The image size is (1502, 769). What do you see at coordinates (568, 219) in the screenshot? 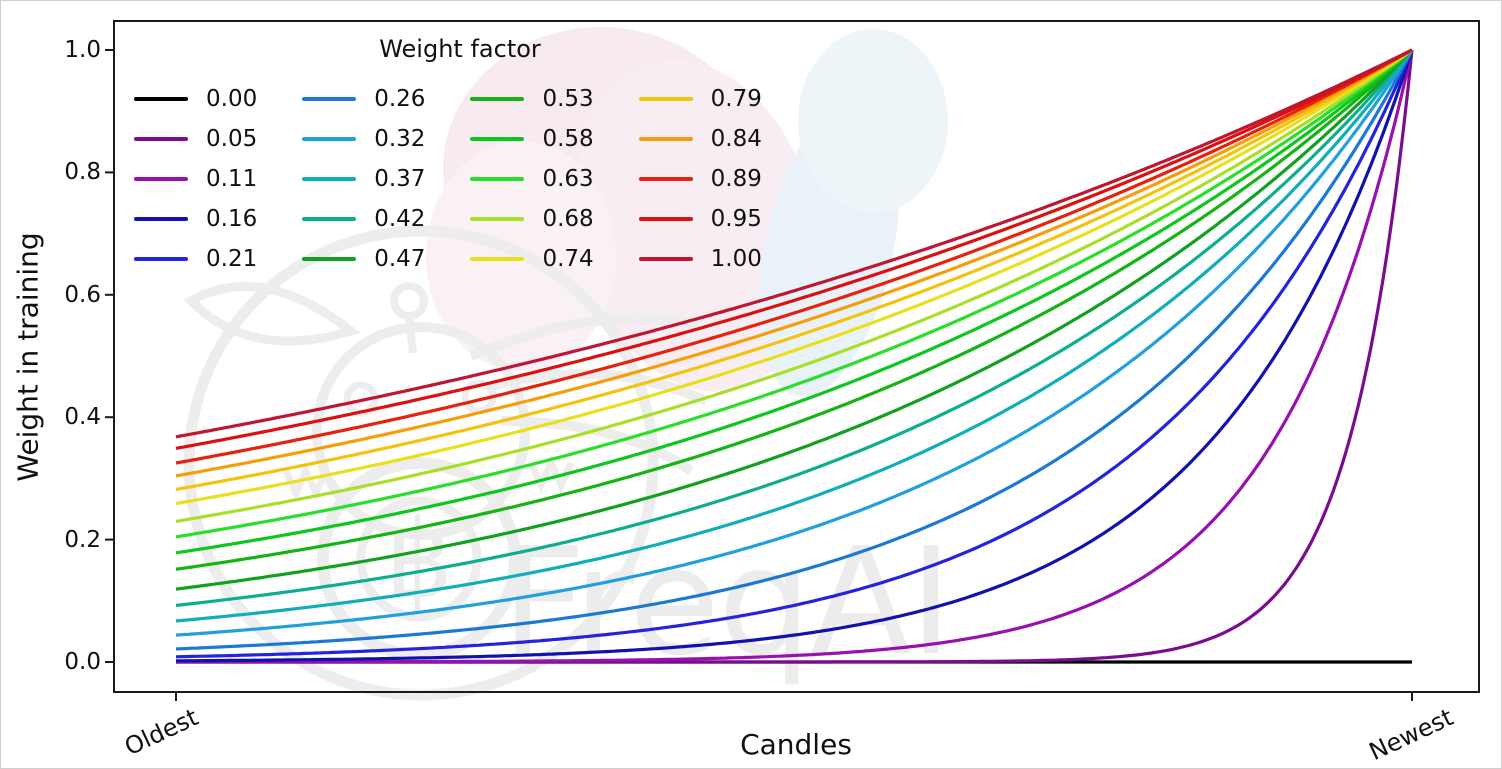
I see `legend-item-label: 0.68` at bounding box center [568, 219].